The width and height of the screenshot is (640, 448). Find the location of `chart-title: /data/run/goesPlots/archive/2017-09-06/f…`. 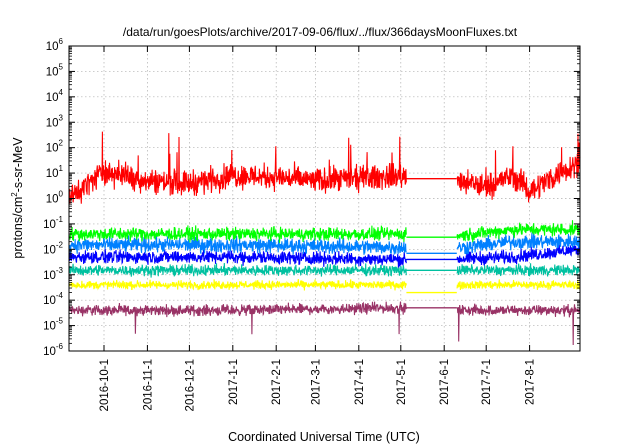

chart-title: /data/run/goesPlots/archive/2017-09-06/f… is located at coordinates (320, 32).